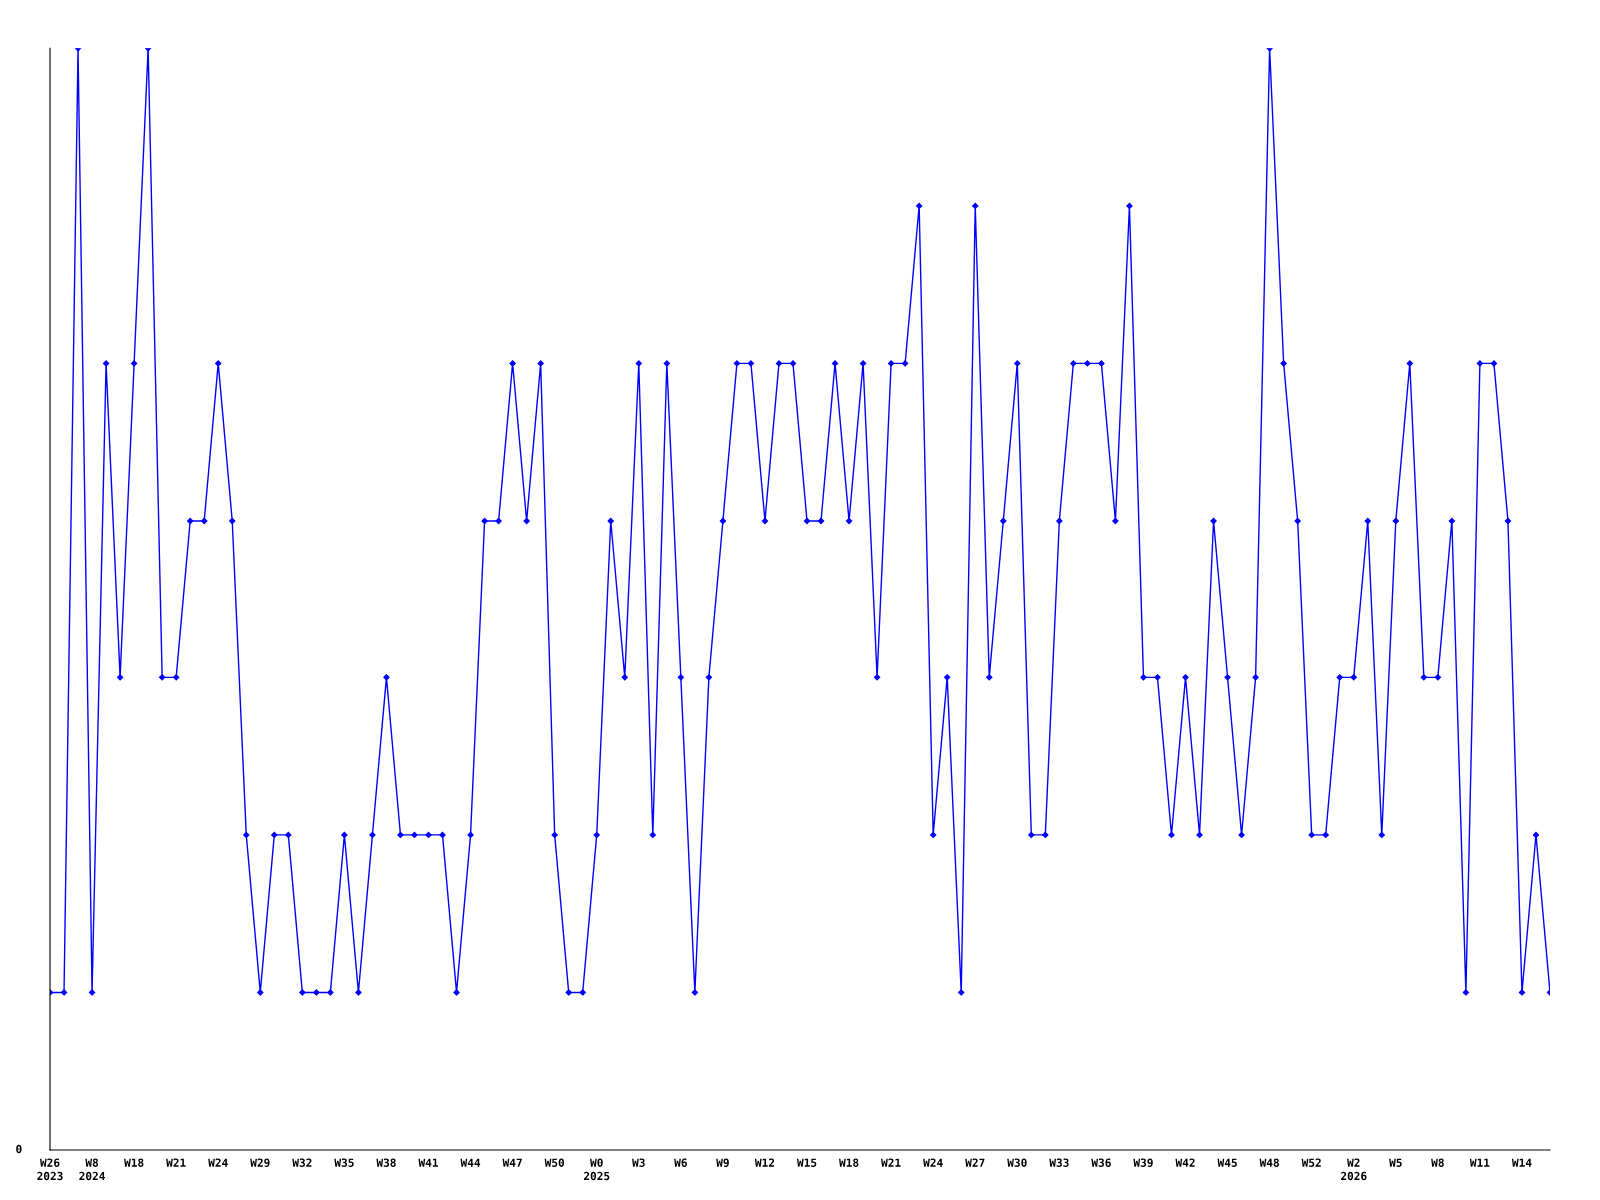 This screenshot has height=1200, width=1600. Describe the element at coordinates (50, 1169) in the screenshot. I see `x-tick-label: W26 2023` at that location.